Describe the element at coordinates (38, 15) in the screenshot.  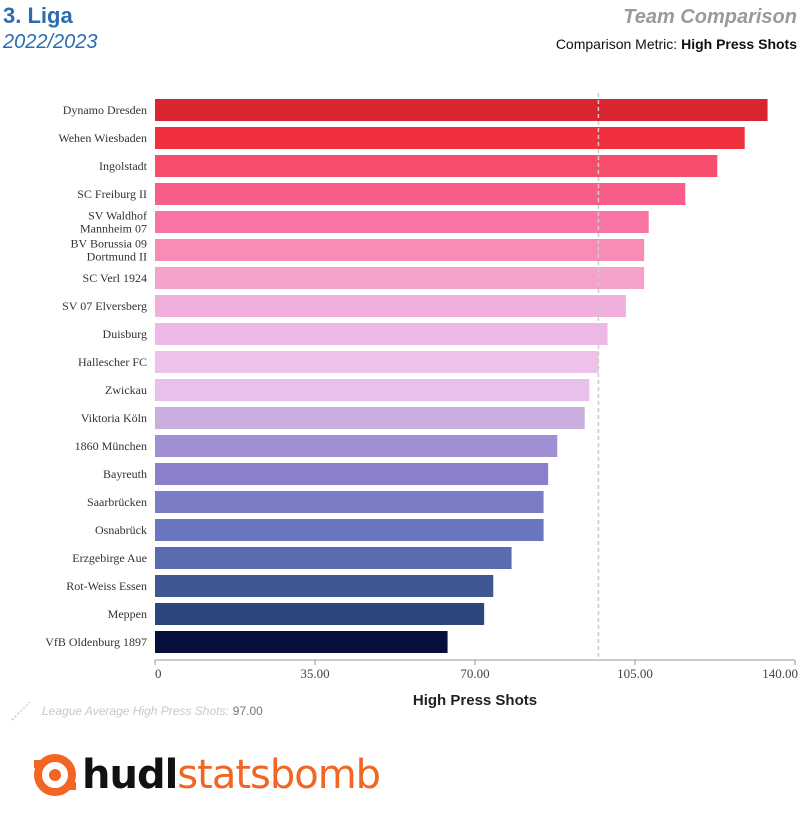
I see `league-title: 3. Liga` at that location.